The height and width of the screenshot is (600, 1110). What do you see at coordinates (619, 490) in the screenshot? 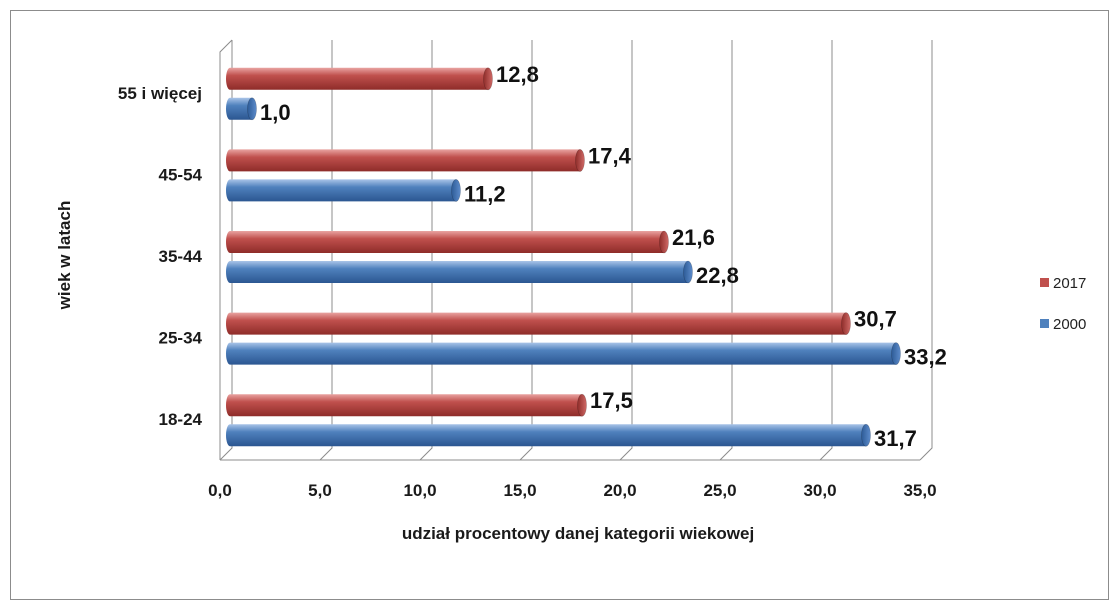
I see `x-tick-label: 20,0` at bounding box center [619, 490].